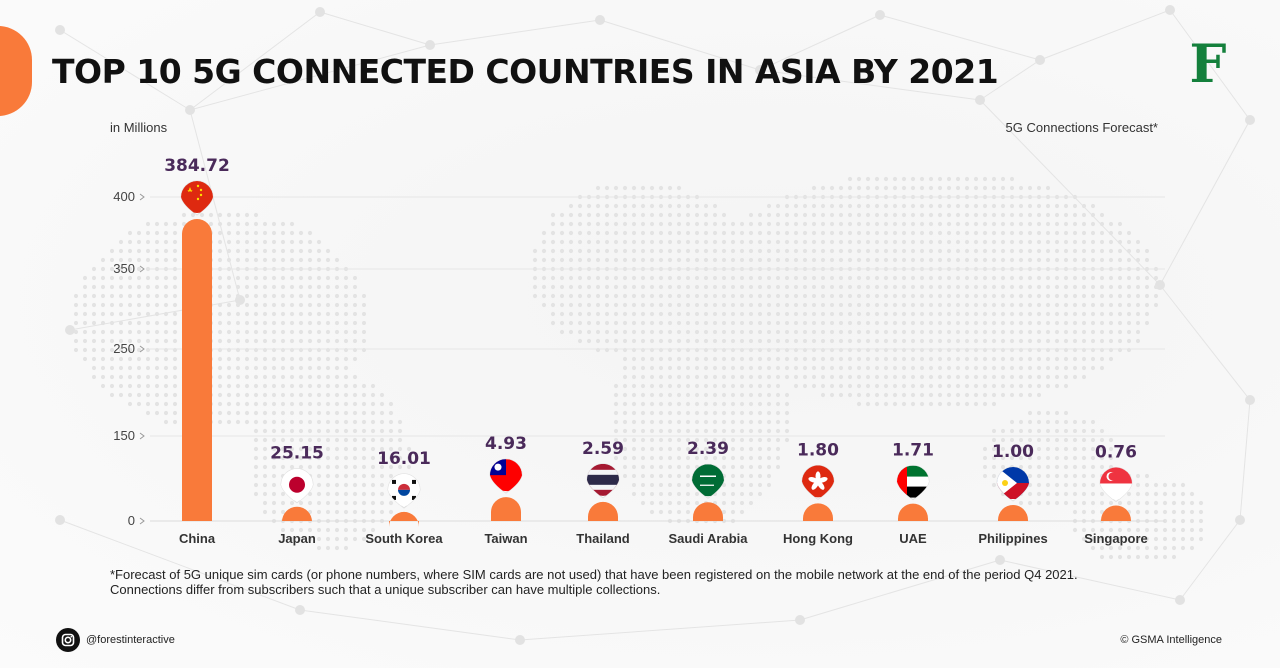 The image size is (1280, 668). What do you see at coordinates (115, 640) in the screenshot?
I see `social-handle-group: @forestinteractive` at bounding box center [115, 640].